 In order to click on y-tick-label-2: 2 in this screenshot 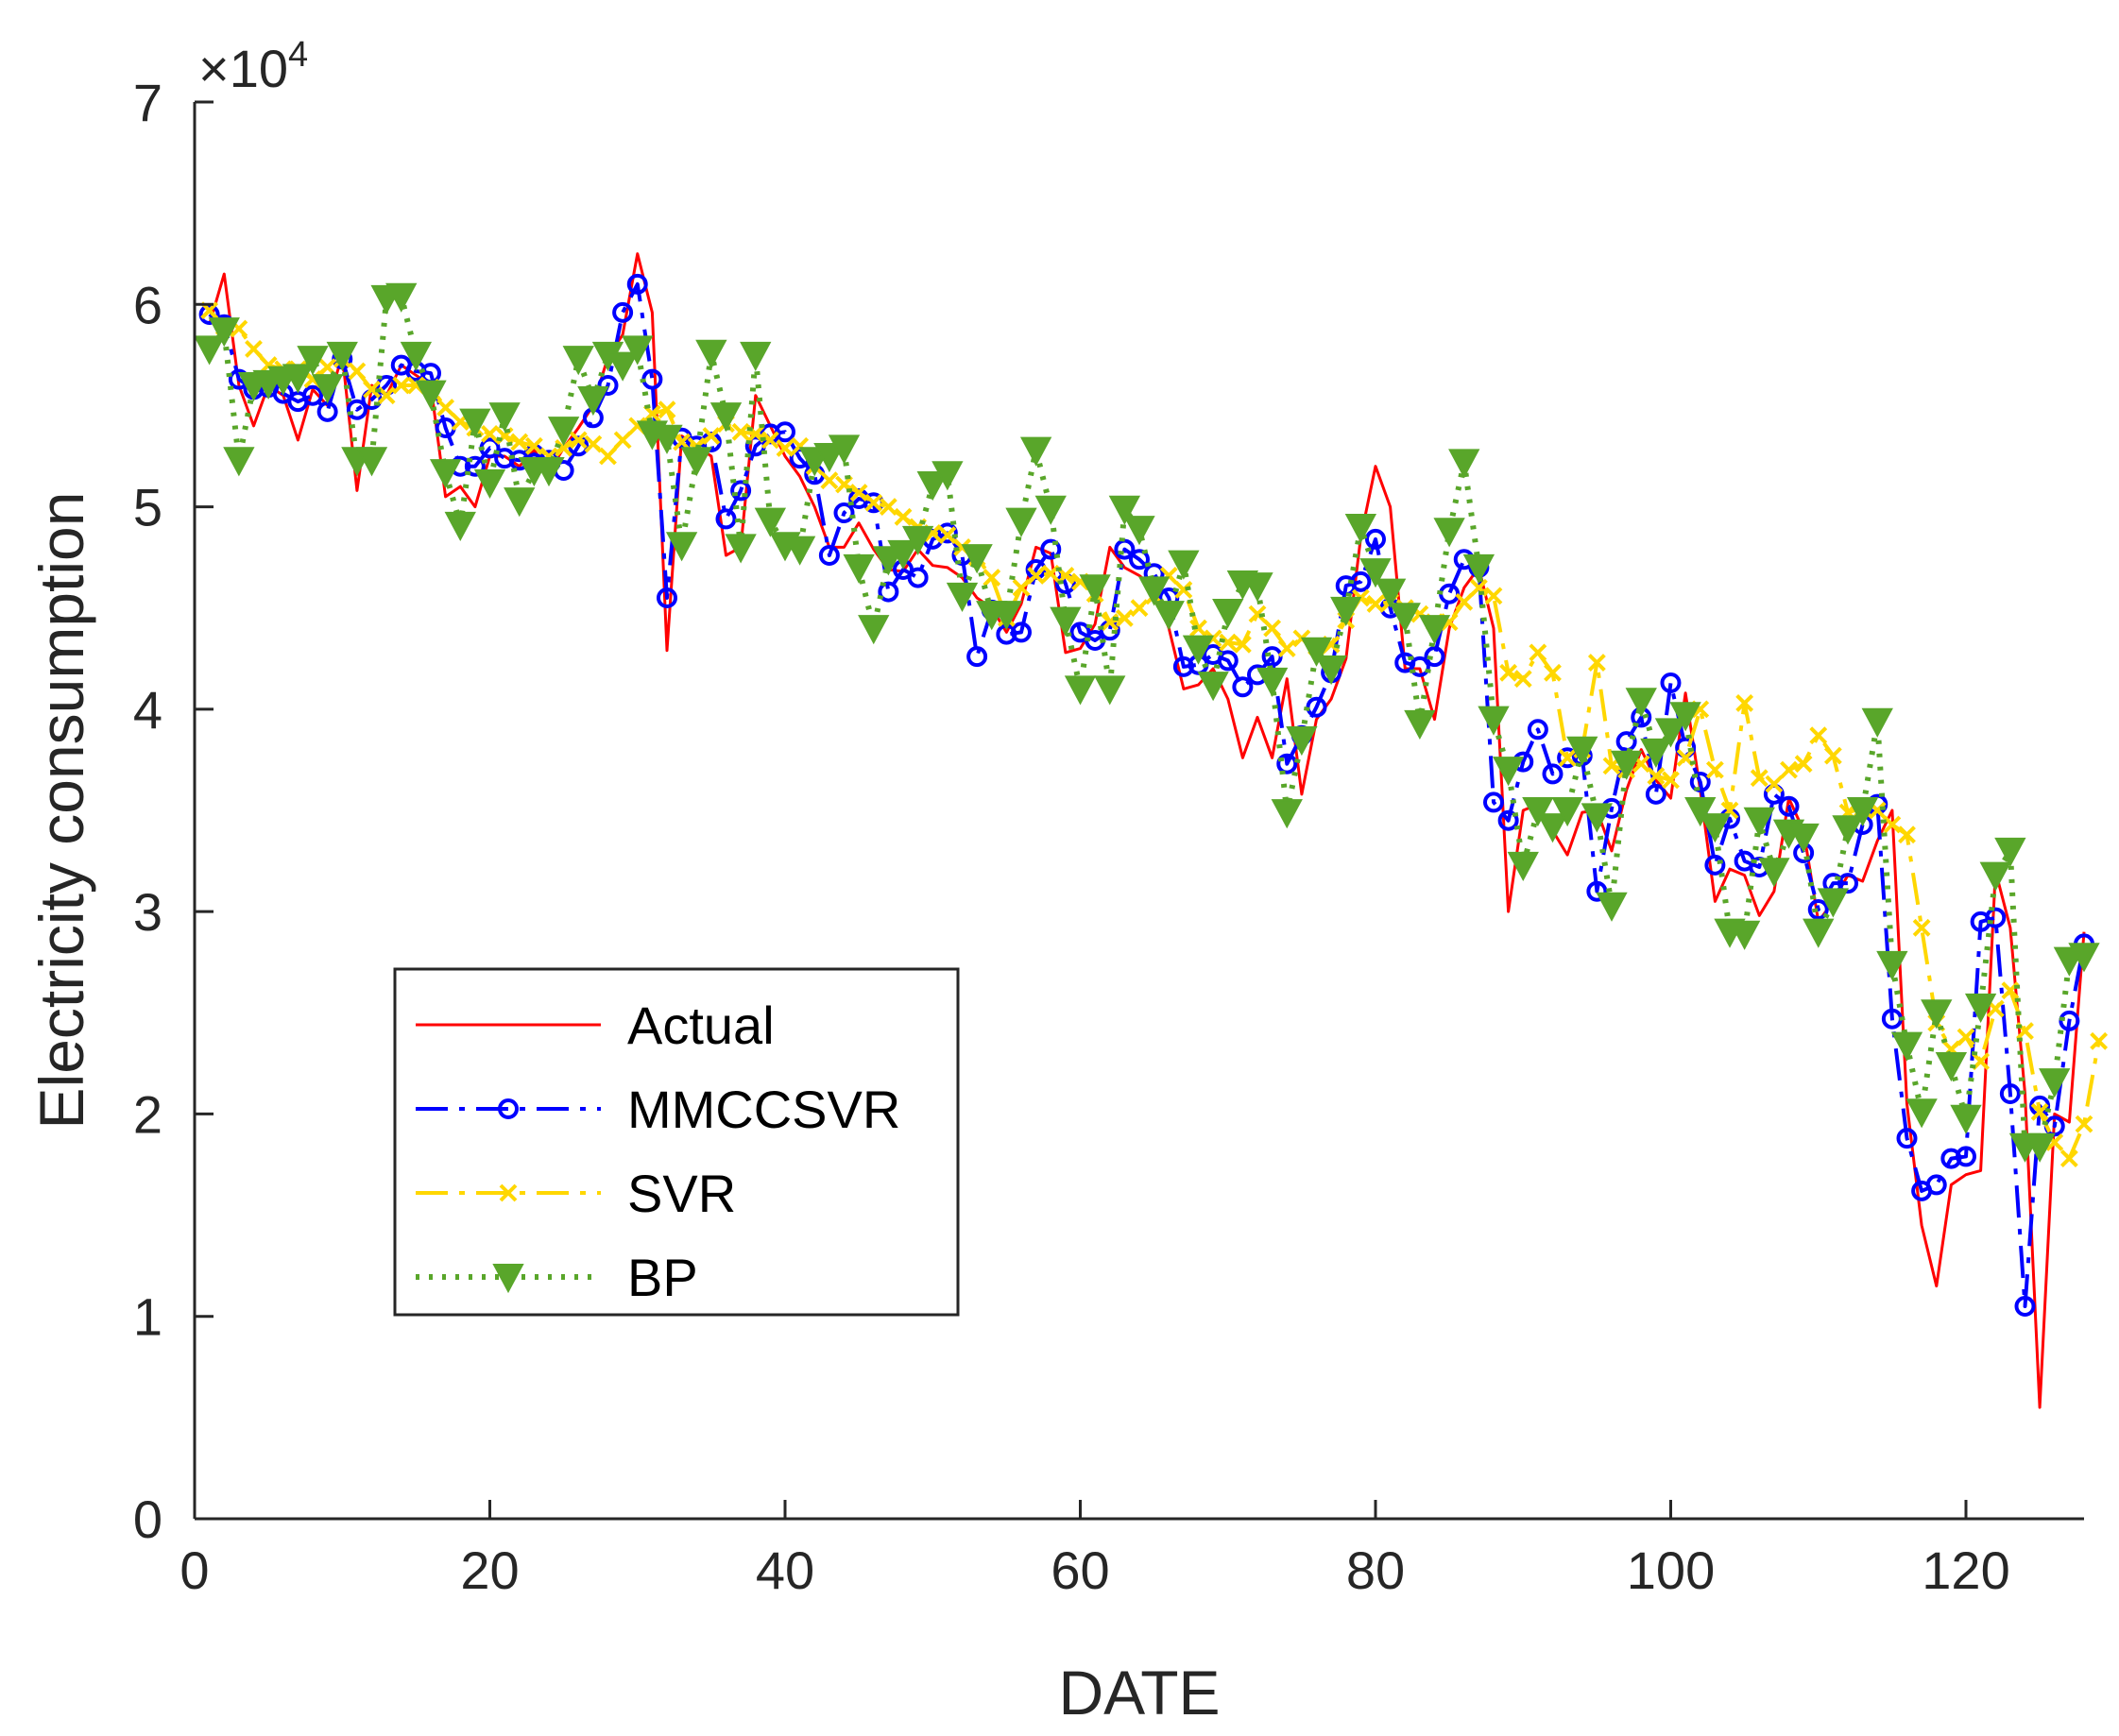, I will do `click(148, 1114)`.